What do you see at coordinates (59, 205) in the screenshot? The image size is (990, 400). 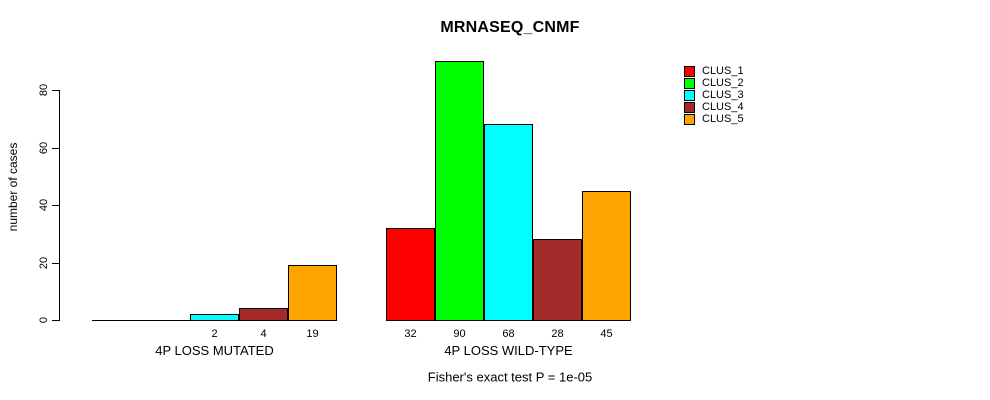 I see `y-axis-line` at bounding box center [59, 205].